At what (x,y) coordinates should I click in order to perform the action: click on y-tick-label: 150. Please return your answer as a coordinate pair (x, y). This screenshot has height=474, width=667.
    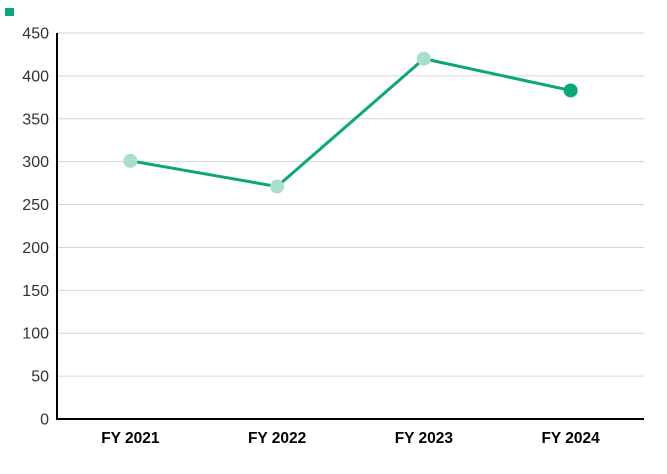
    Looking at the image, I should click on (35, 291).